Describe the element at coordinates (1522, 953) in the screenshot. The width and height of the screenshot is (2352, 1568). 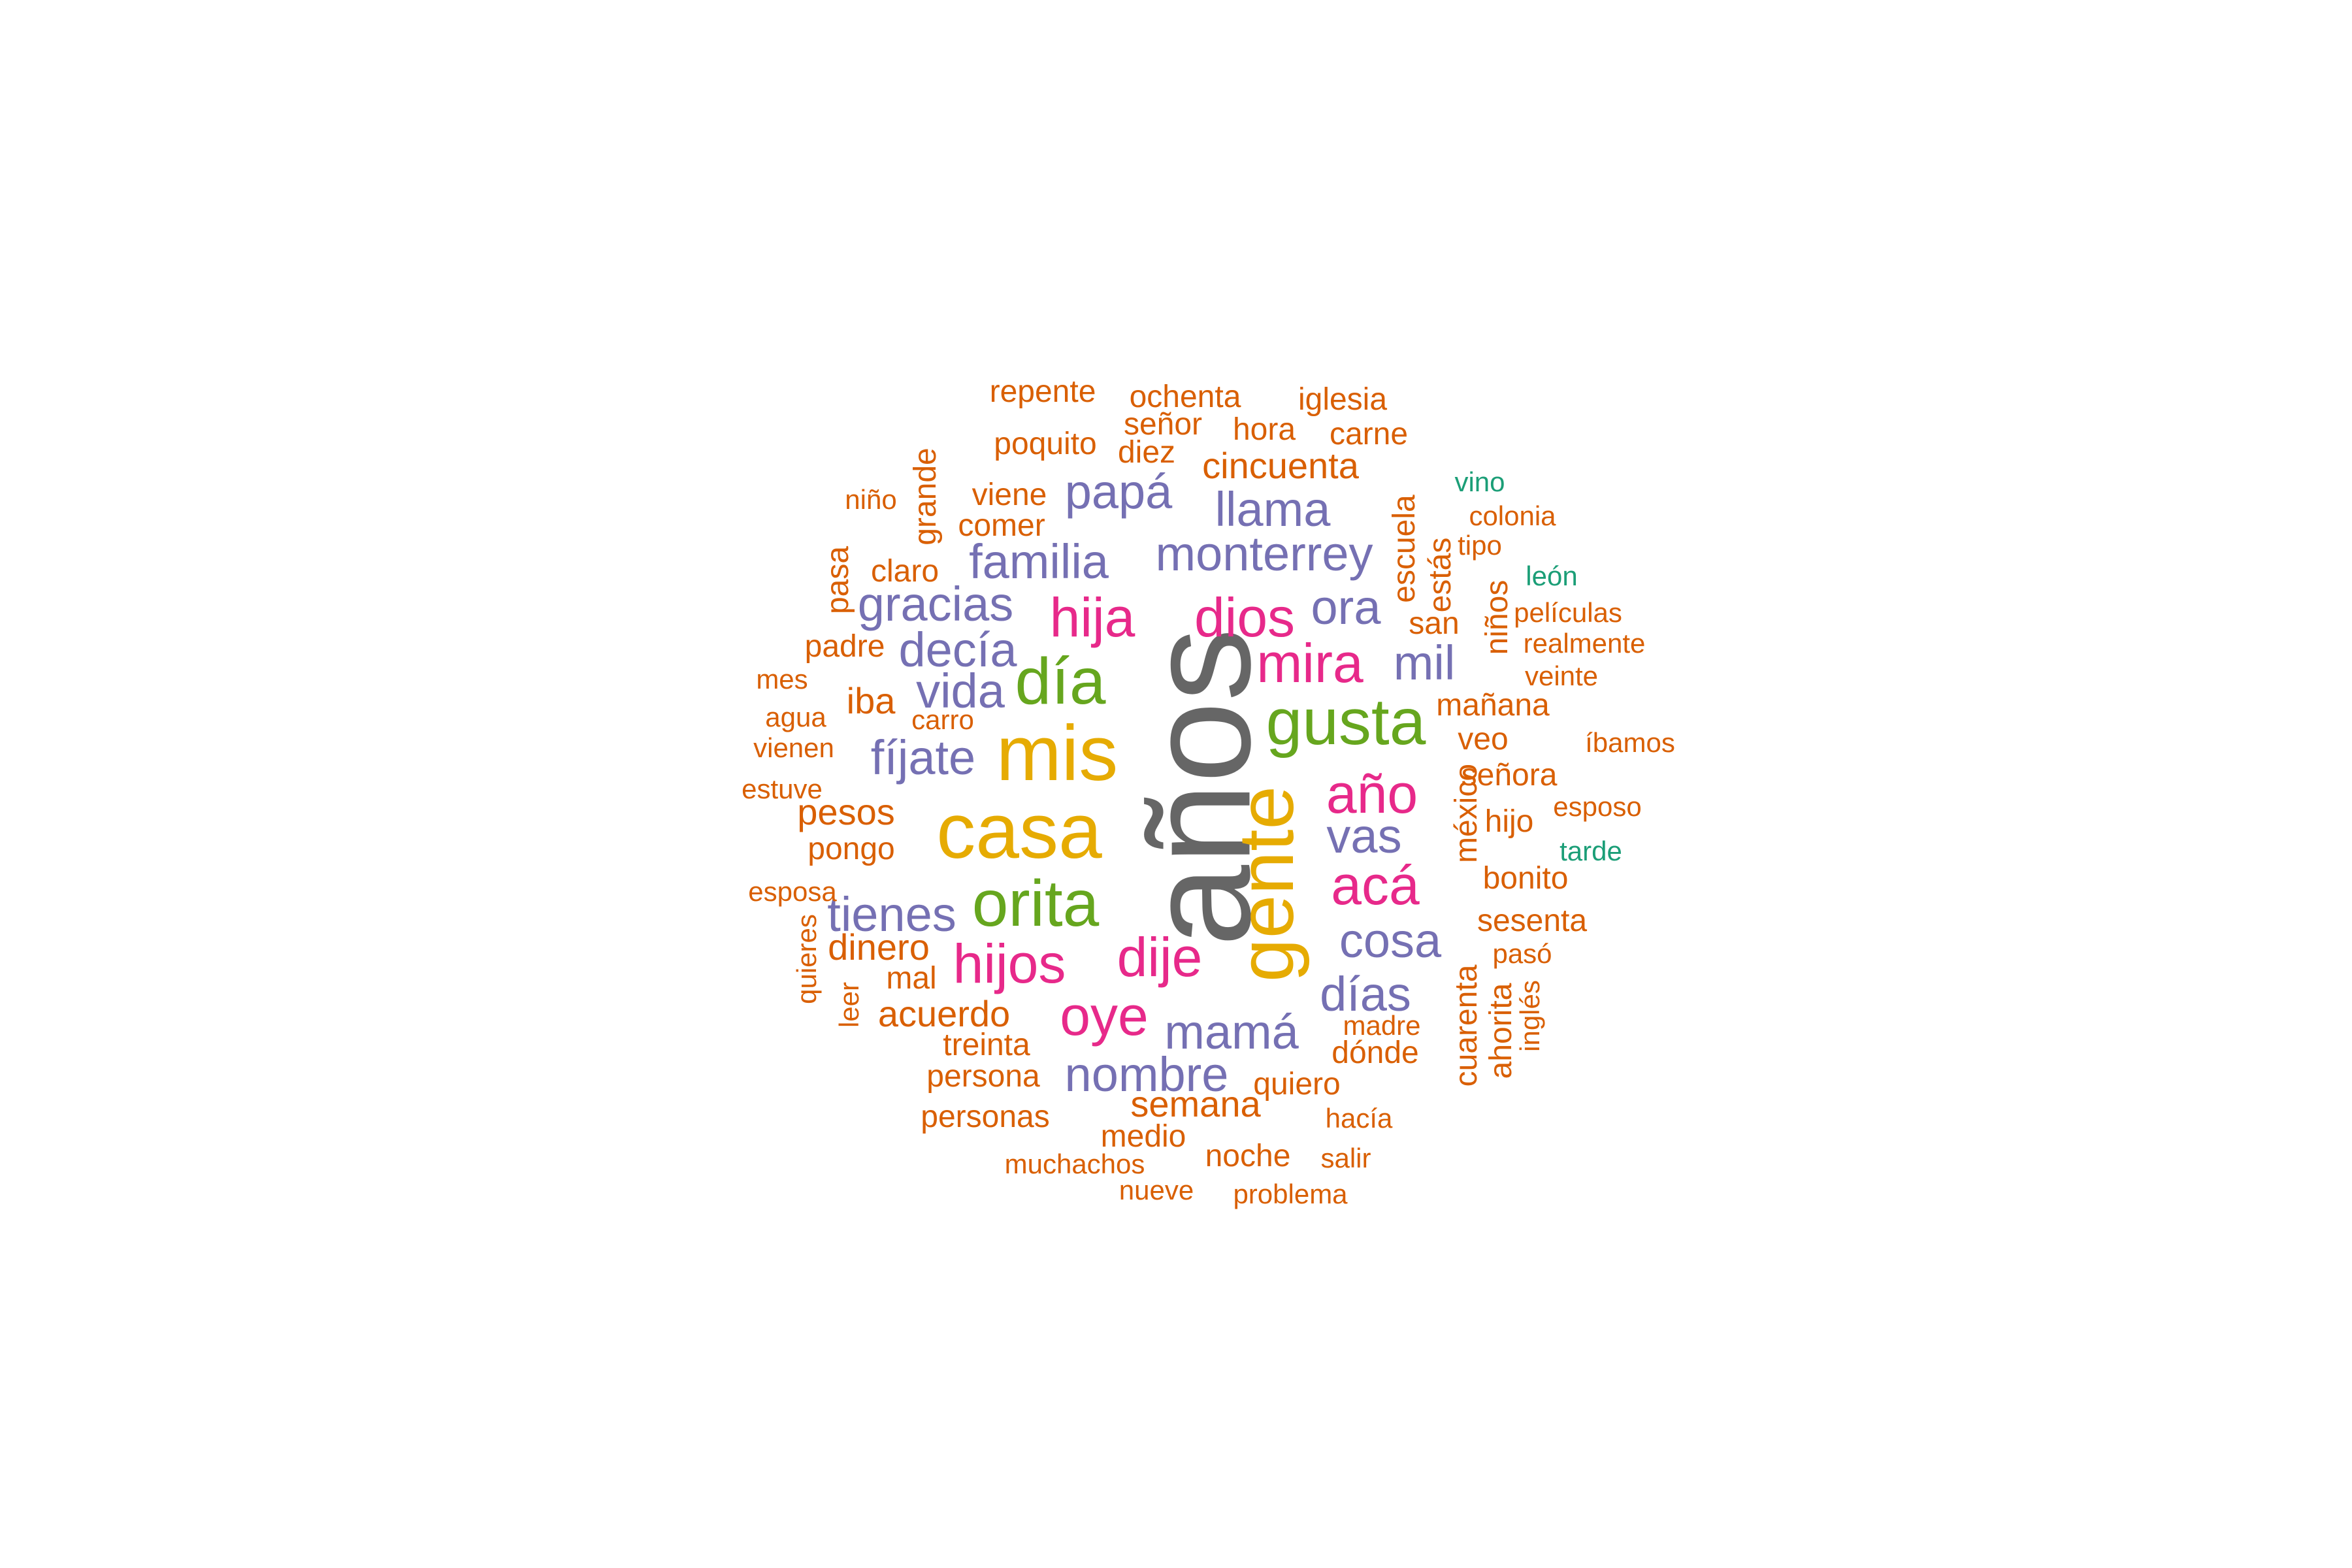
I see `word-cloud-word: pasó` at that location.